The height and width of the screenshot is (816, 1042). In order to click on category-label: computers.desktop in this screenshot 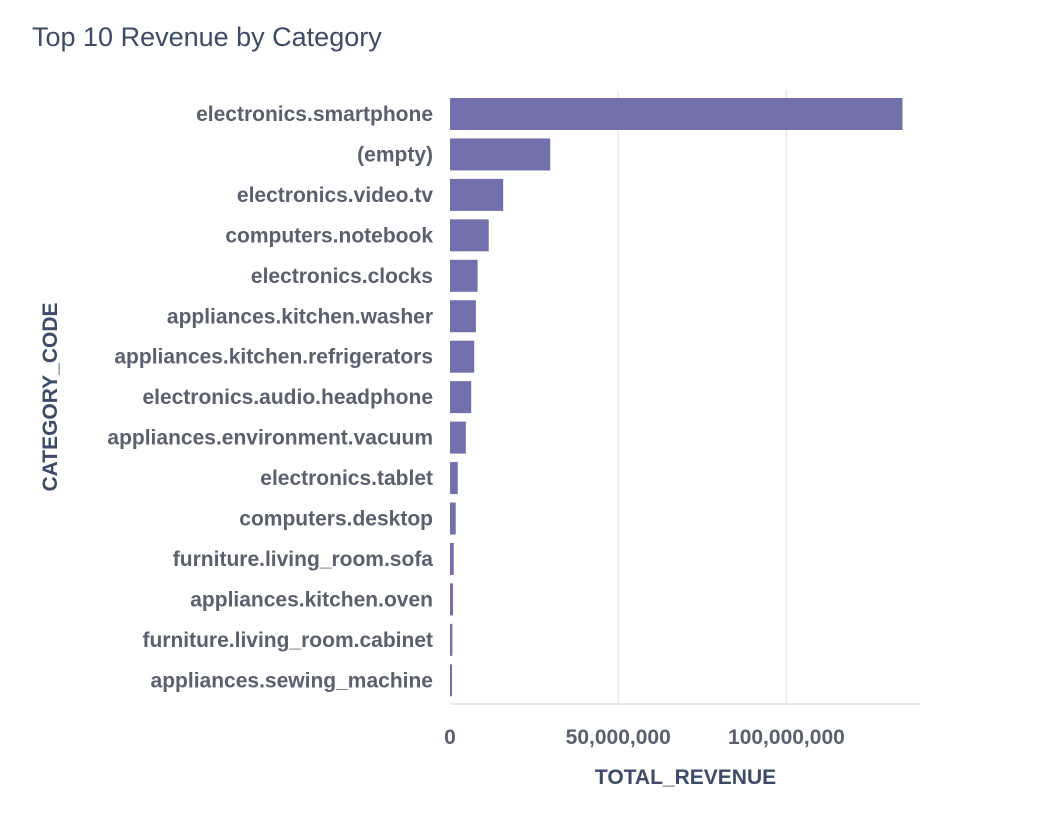, I will do `click(336, 519)`.